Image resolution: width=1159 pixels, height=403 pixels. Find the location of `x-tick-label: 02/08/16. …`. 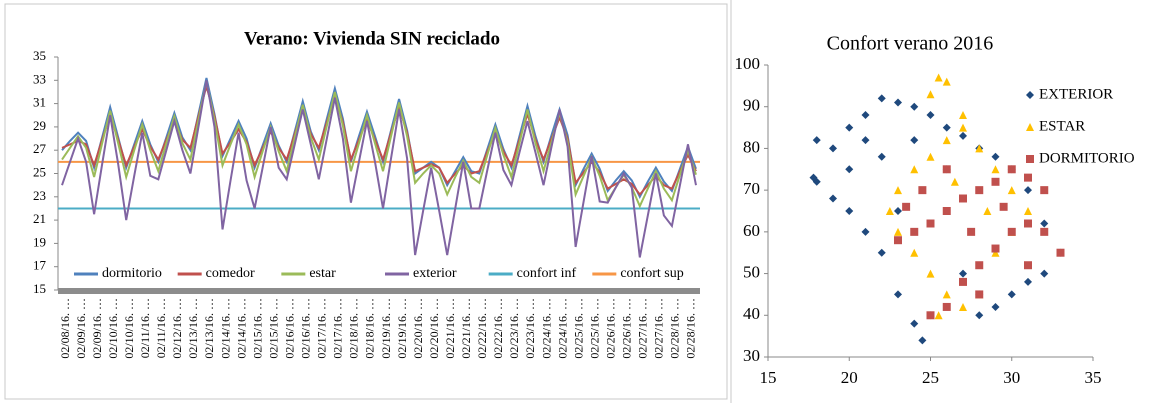

x-tick-label: 02/08/16. … is located at coordinates (65, 328).